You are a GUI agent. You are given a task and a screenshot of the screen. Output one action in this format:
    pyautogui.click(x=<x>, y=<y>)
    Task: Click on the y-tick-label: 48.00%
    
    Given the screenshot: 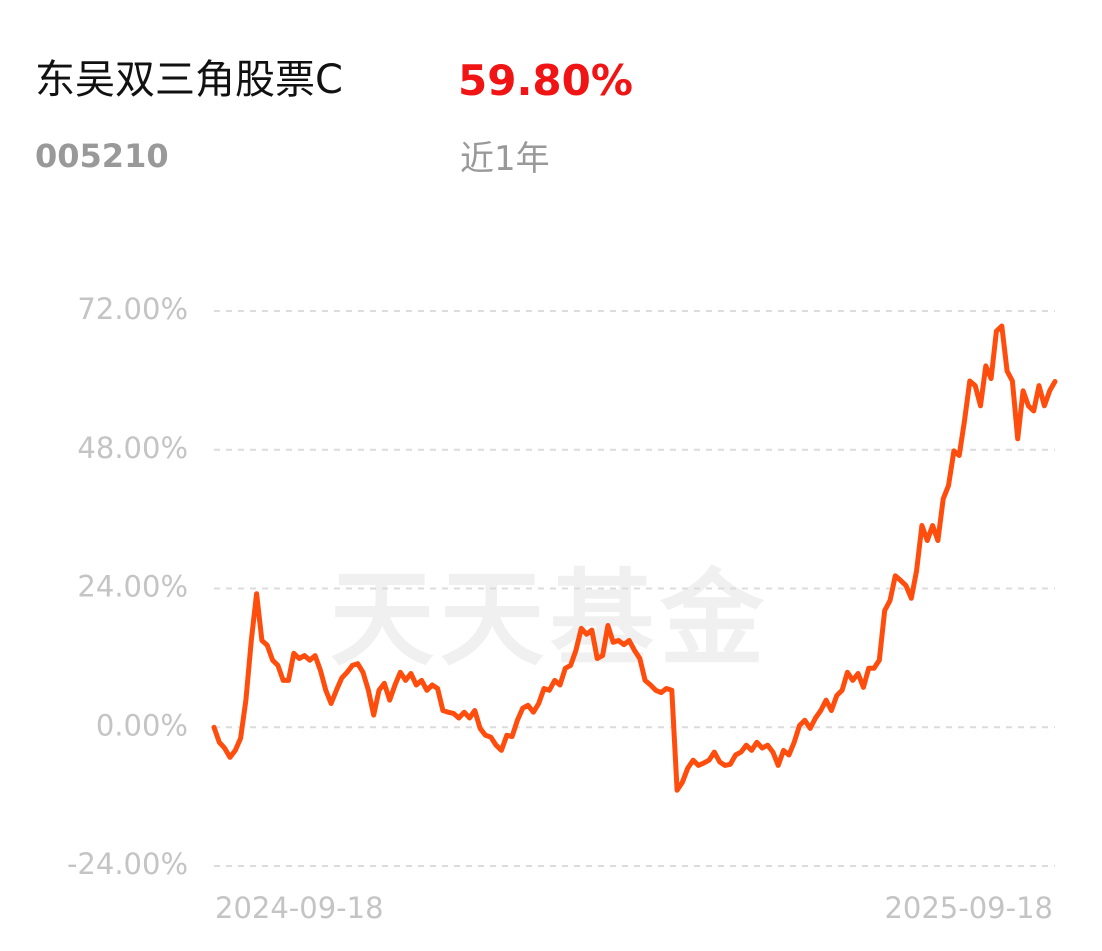 What is the action you would take?
    pyautogui.click(x=132, y=448)
    